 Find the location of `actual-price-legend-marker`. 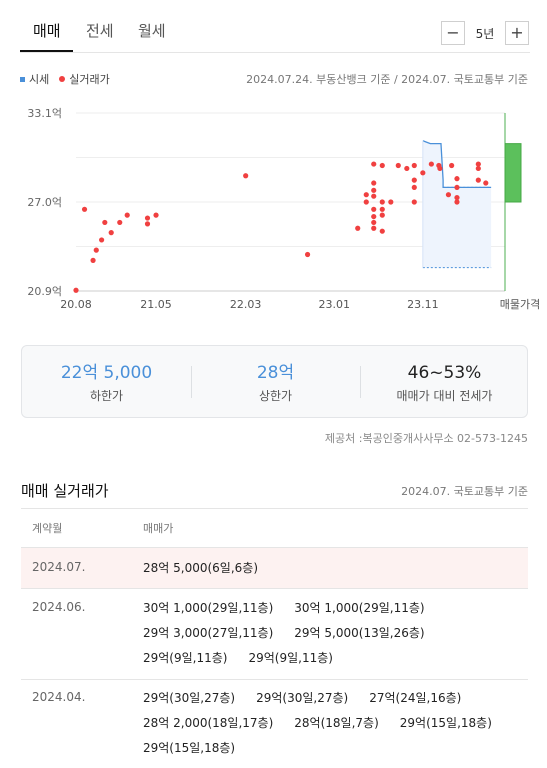

actual-price-legend-marker is located at coordinates (62, 79).